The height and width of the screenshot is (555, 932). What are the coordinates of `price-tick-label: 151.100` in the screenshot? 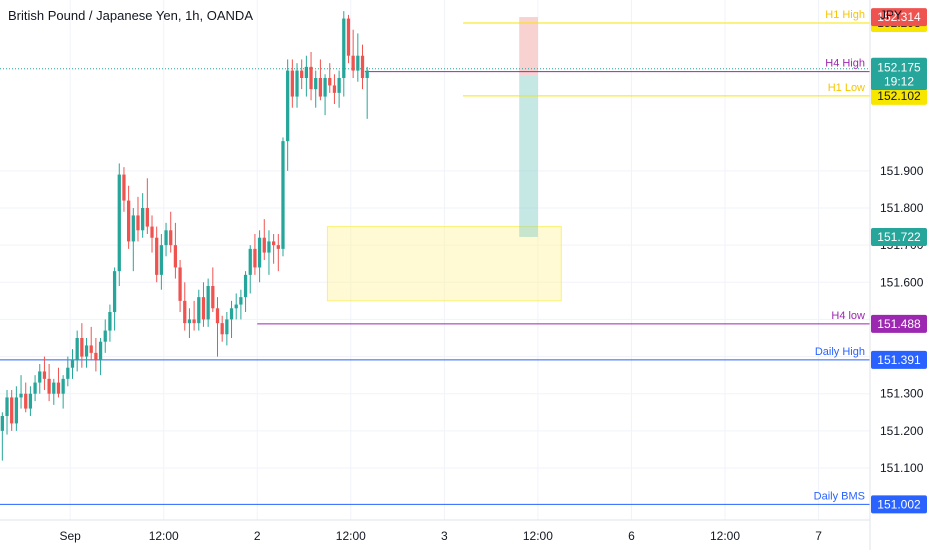 It's located at (902, 468).